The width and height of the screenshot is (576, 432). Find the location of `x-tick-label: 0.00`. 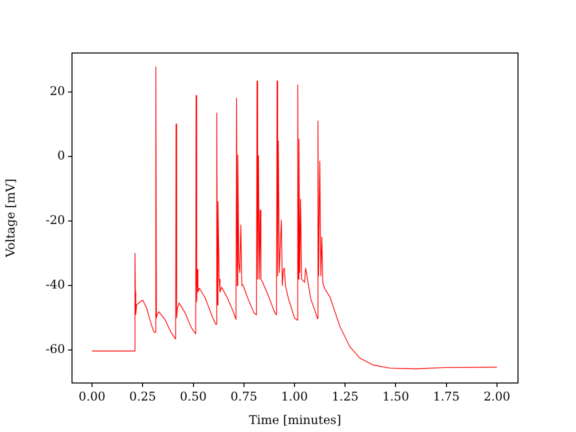

x-tick-label: 0.00 is located at coordinates (92, 396).